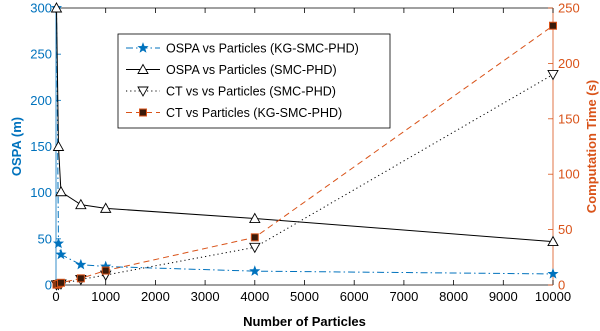  I want to click on right-y-tick-label: 0, so click(561, 285).